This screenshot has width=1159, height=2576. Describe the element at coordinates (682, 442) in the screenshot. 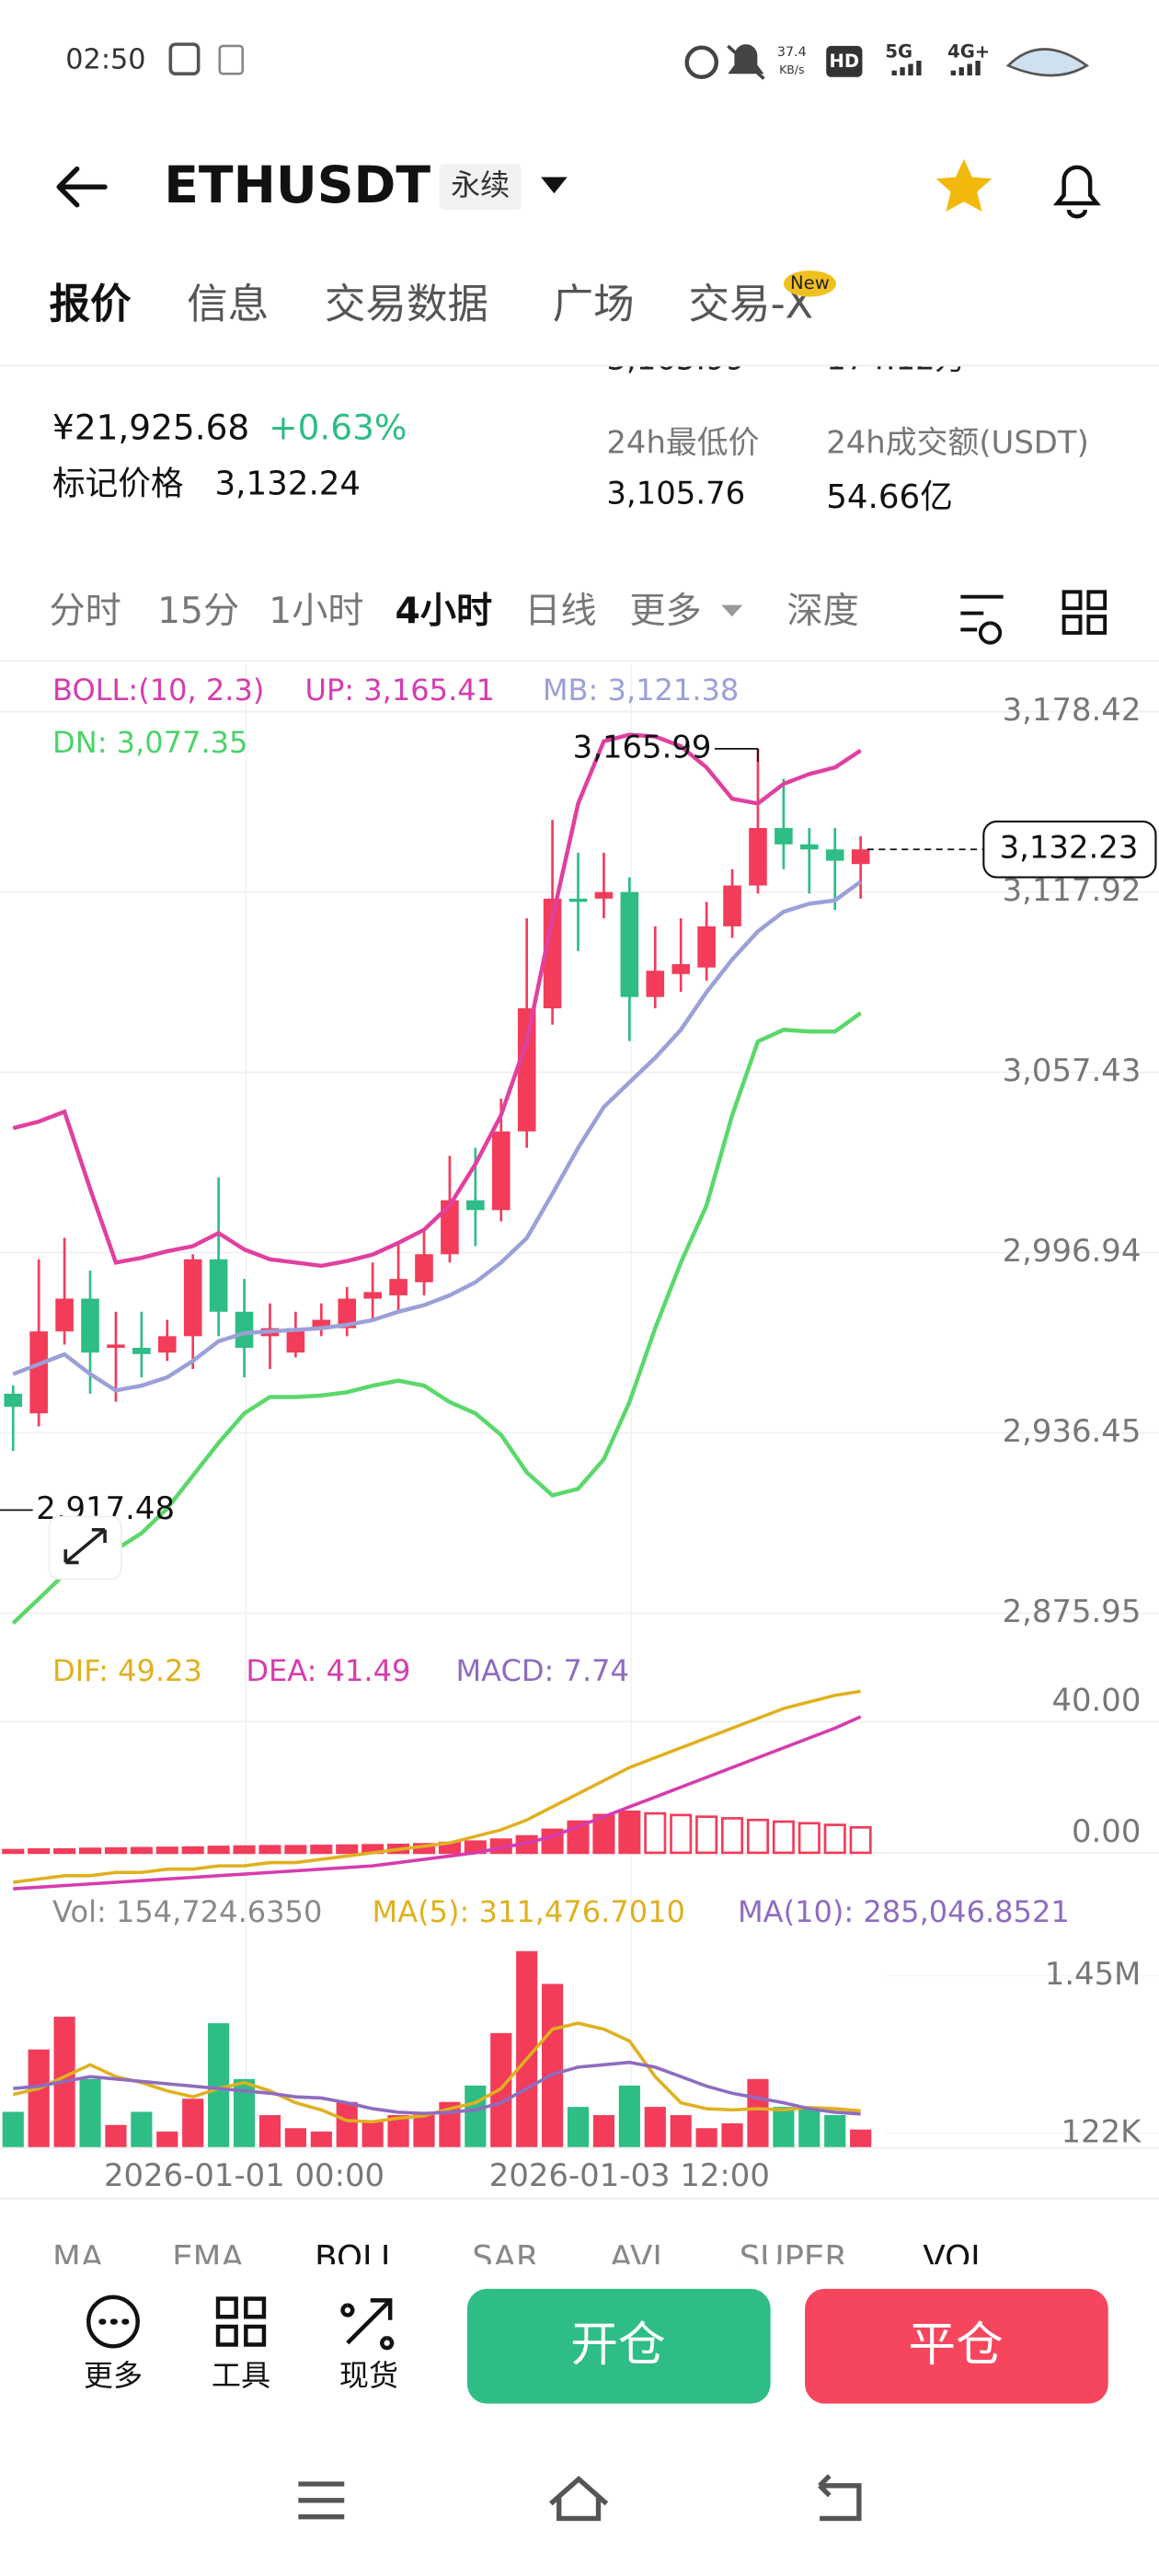

I see `low-label: 24h最低价` at that location.